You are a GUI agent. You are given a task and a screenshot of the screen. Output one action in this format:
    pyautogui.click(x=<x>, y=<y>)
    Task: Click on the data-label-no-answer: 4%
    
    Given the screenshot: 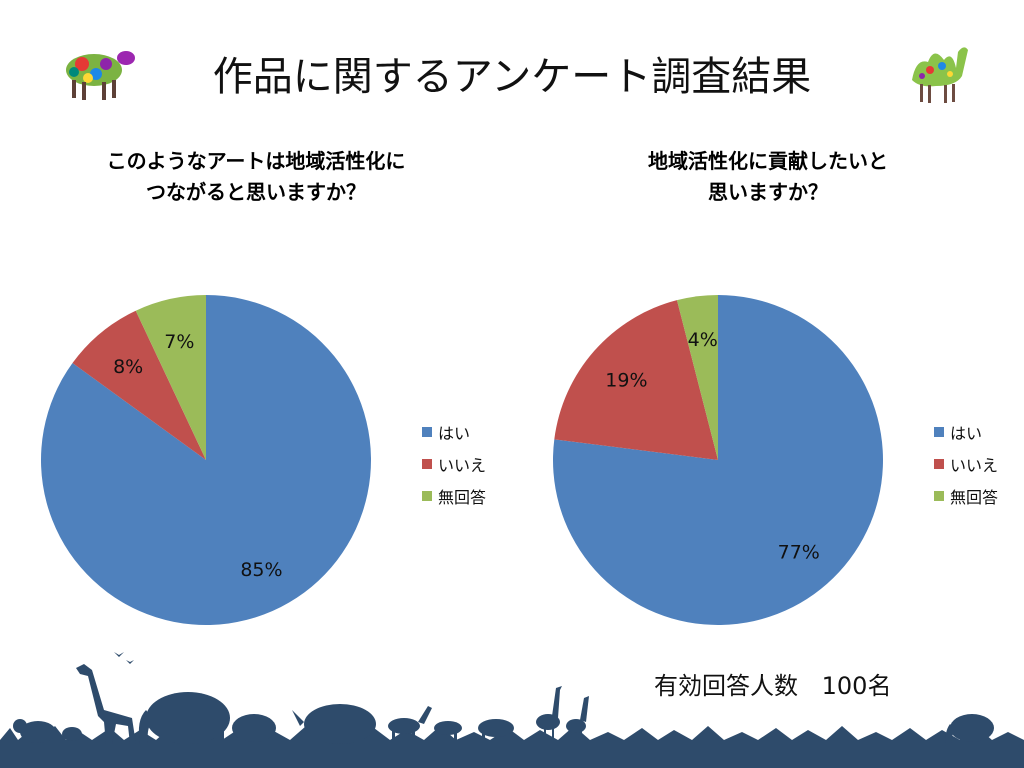 What is the action you would take?
    pyautogui.click(x=703, y=340)
    